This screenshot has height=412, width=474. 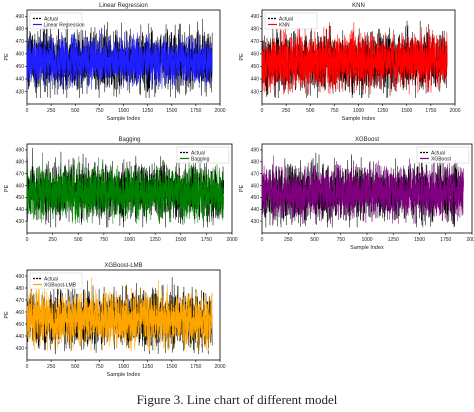 What do you see at coordinates (284, 25) in the screenshot?
I see `legend-label: KNN` at bounding box center [284, 25].